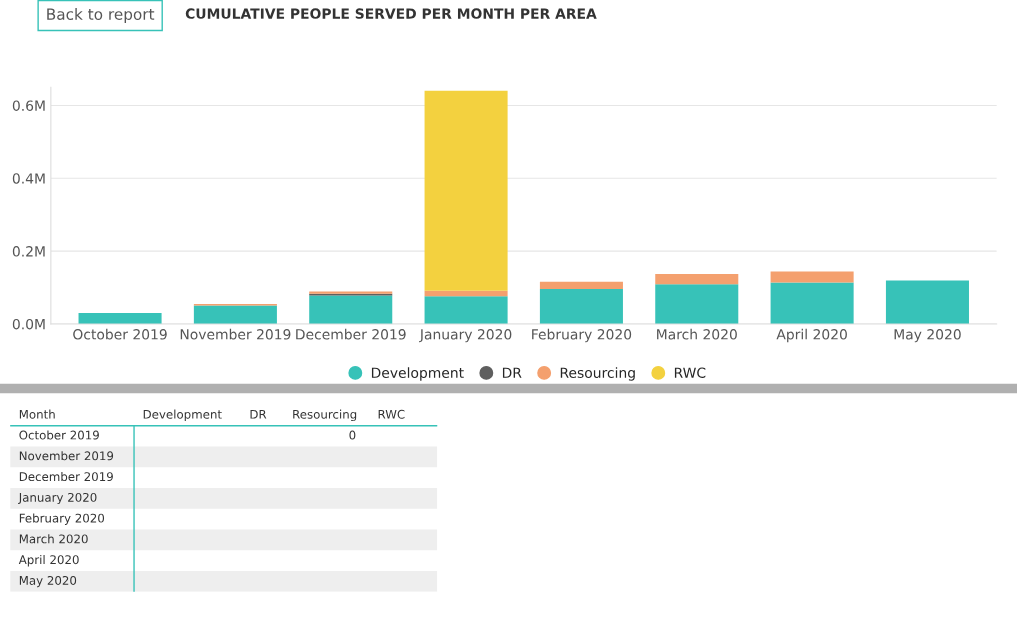 This screenshot has height=623, width=1017. Describe the element at coordinates (391, 414) in the screenshot. I see `category-label: RWC` at that location.